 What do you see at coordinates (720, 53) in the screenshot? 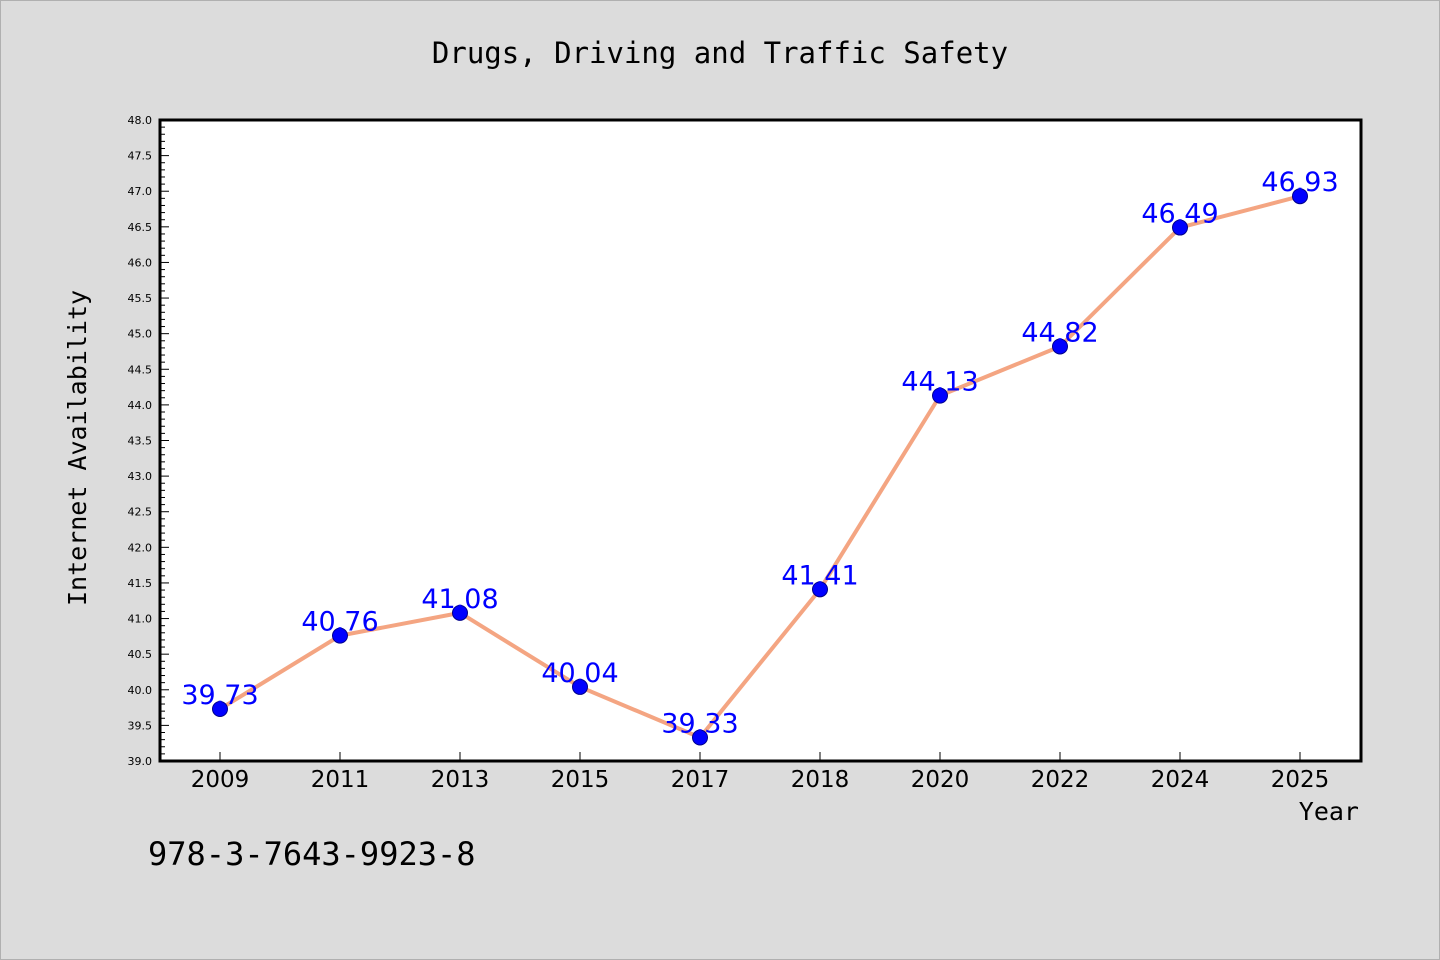
I see `chart-title: Drugs, Driving and Traffic Safety` at bounding box center [720, 53].